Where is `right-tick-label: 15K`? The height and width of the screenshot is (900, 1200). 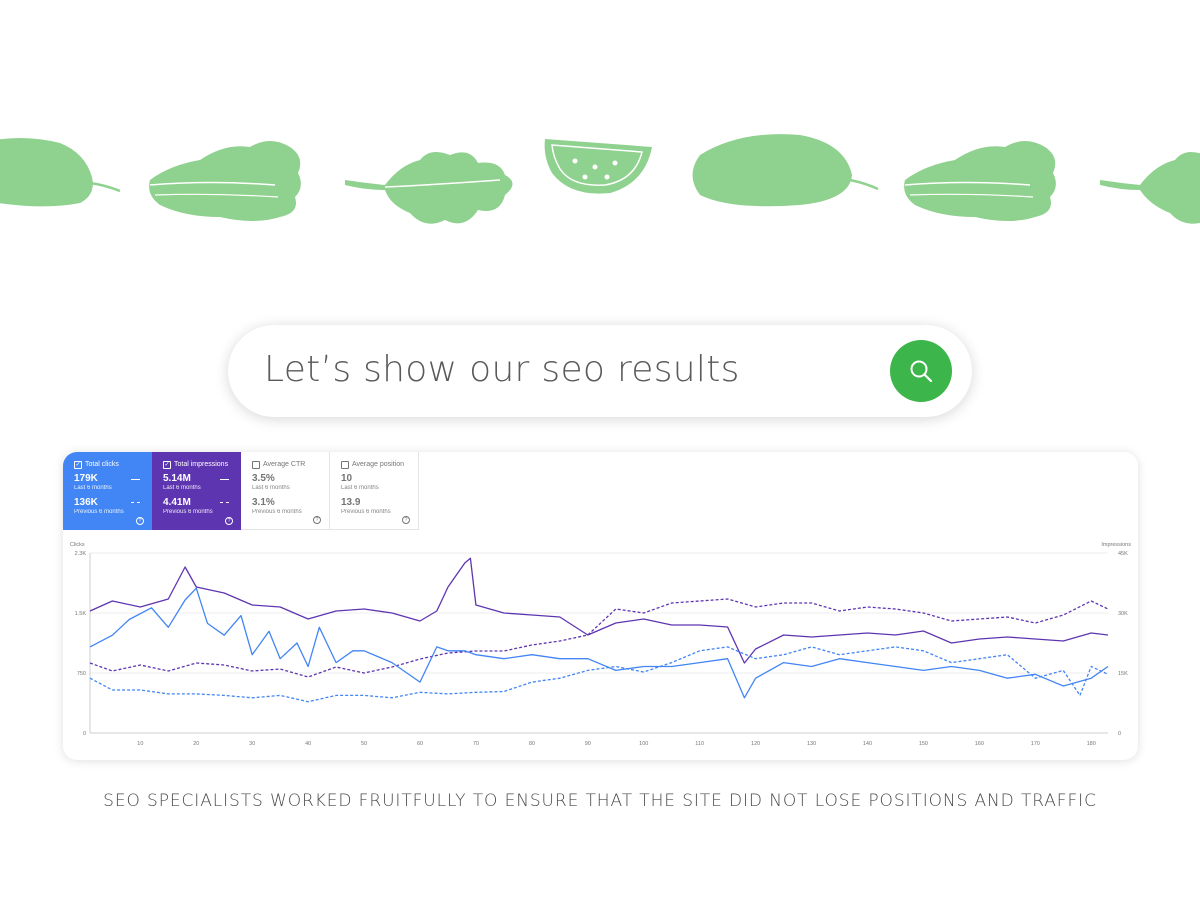 right-tick-label: 15K is located at coordinates (1123, 674).